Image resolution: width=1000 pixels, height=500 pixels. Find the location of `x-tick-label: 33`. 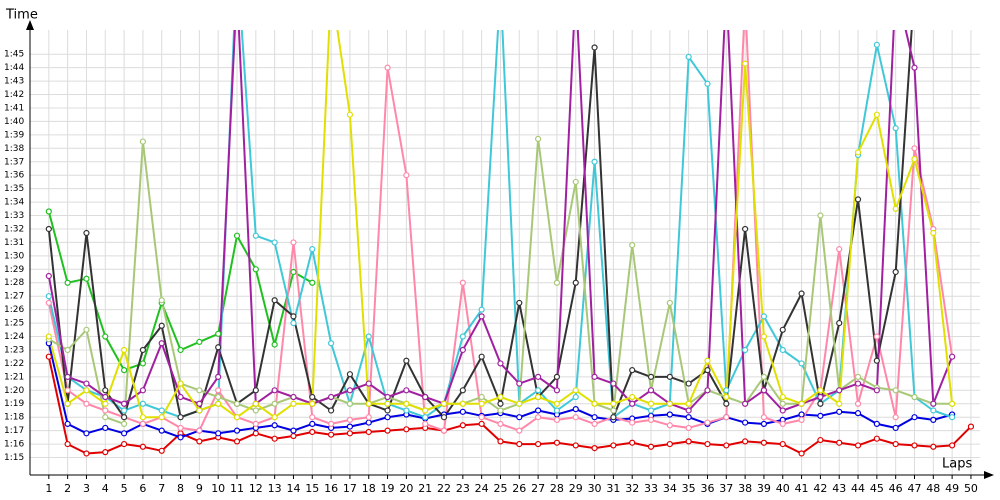

x-tick-label: 33 is located at coordinates (651, 488).